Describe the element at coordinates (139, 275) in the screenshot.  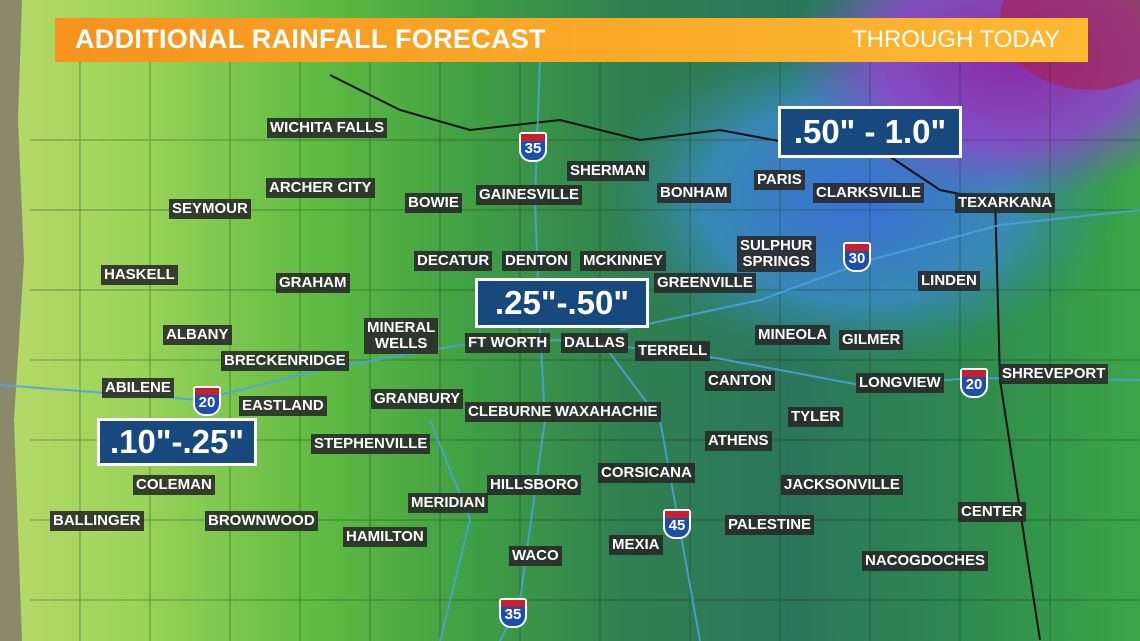
I see `city-label: HASKELL` at that location.